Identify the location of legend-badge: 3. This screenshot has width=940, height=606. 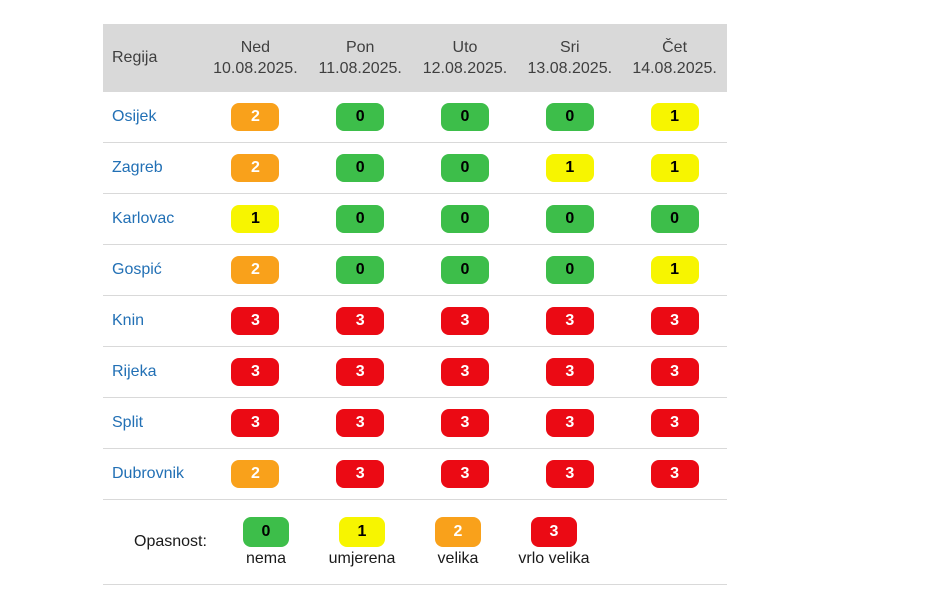
(554, 531).